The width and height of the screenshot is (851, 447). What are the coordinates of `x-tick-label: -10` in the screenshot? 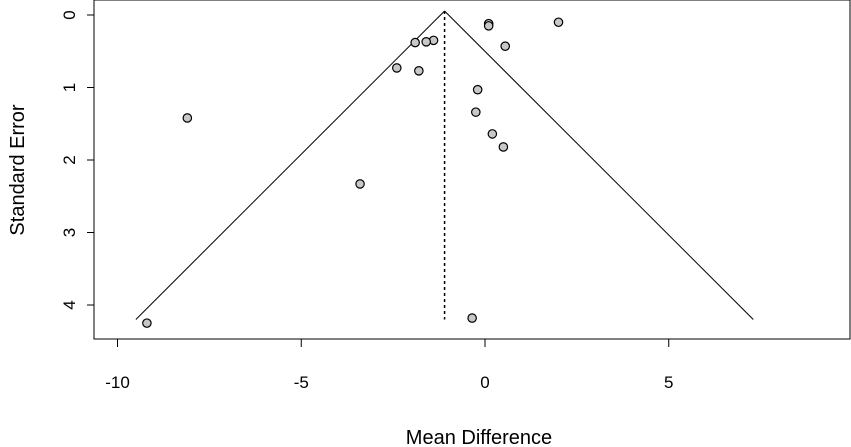 It's located at (117, 382).